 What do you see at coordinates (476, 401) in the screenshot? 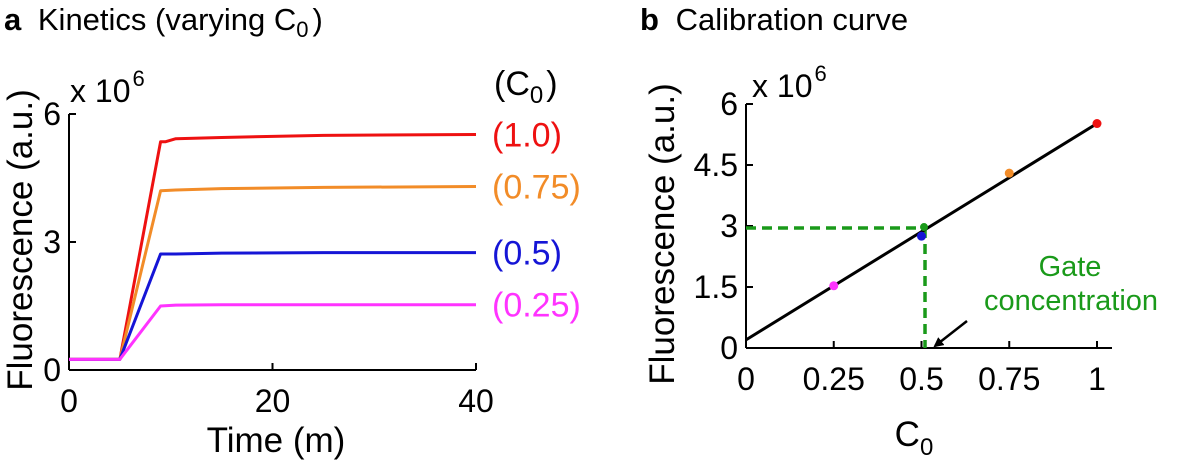
I see `panel-a-x-tick-label: 40` at bounding box center [476, 401].